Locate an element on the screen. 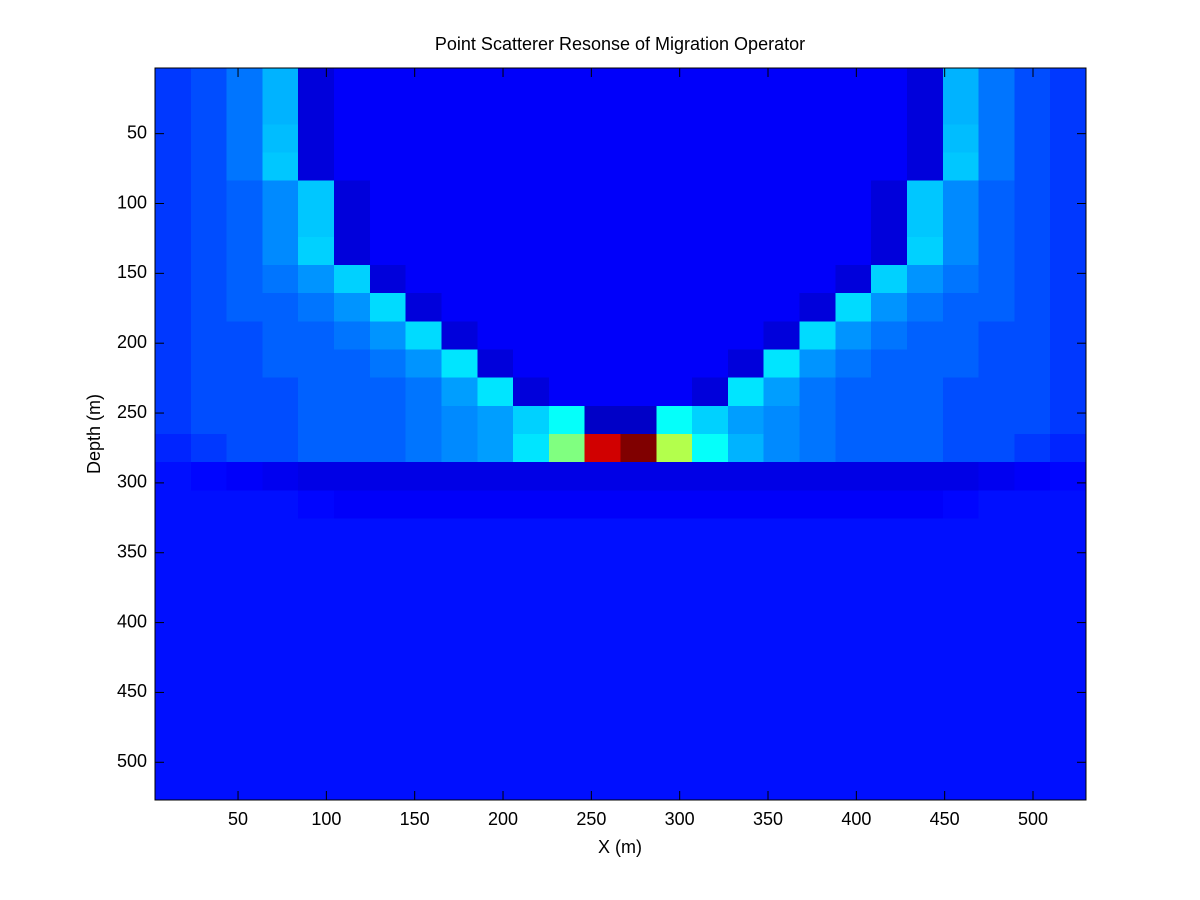  y-tick-label: 200 is located at coordinates (132, 342).